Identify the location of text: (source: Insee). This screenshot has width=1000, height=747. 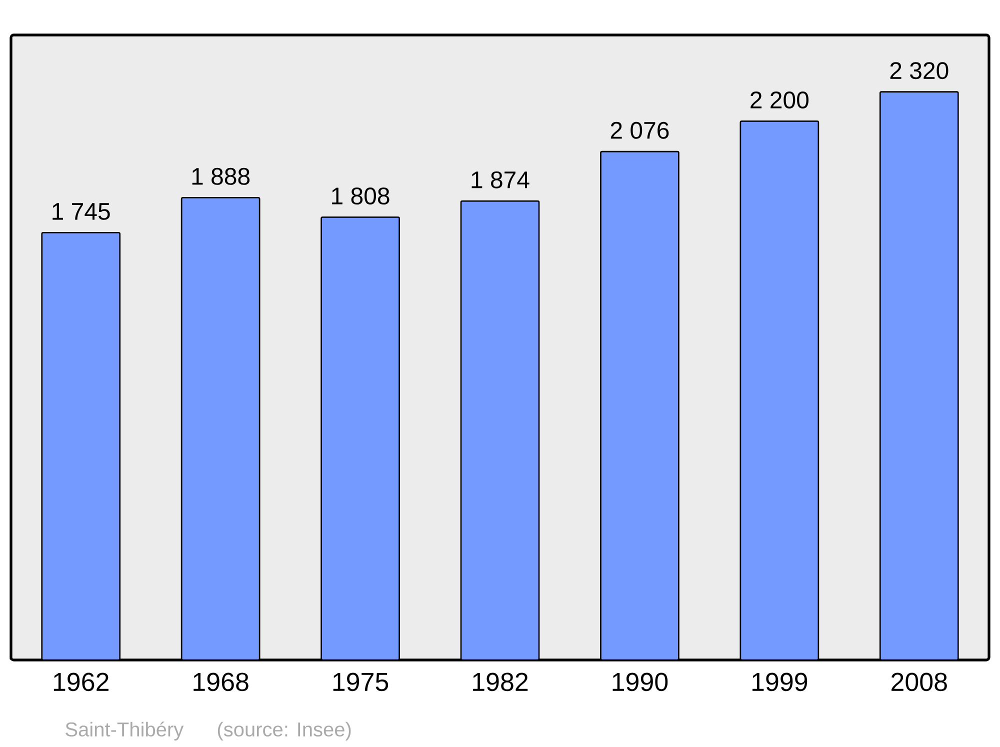
(284, 731).